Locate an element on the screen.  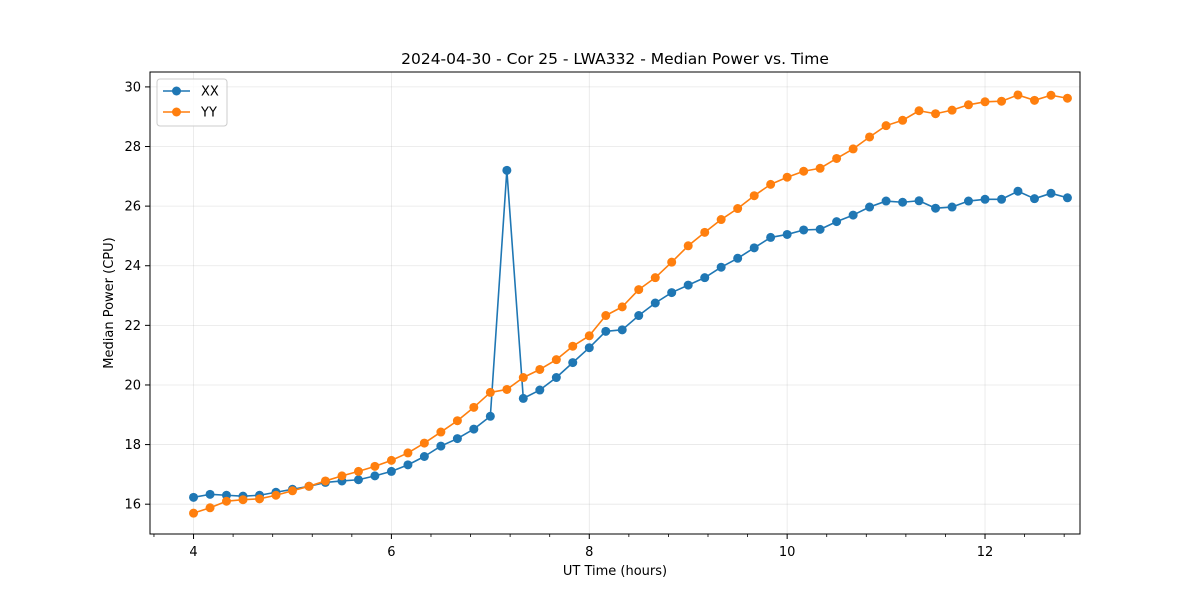
y-tick-label: 16 is located at coordinates (132, 505).